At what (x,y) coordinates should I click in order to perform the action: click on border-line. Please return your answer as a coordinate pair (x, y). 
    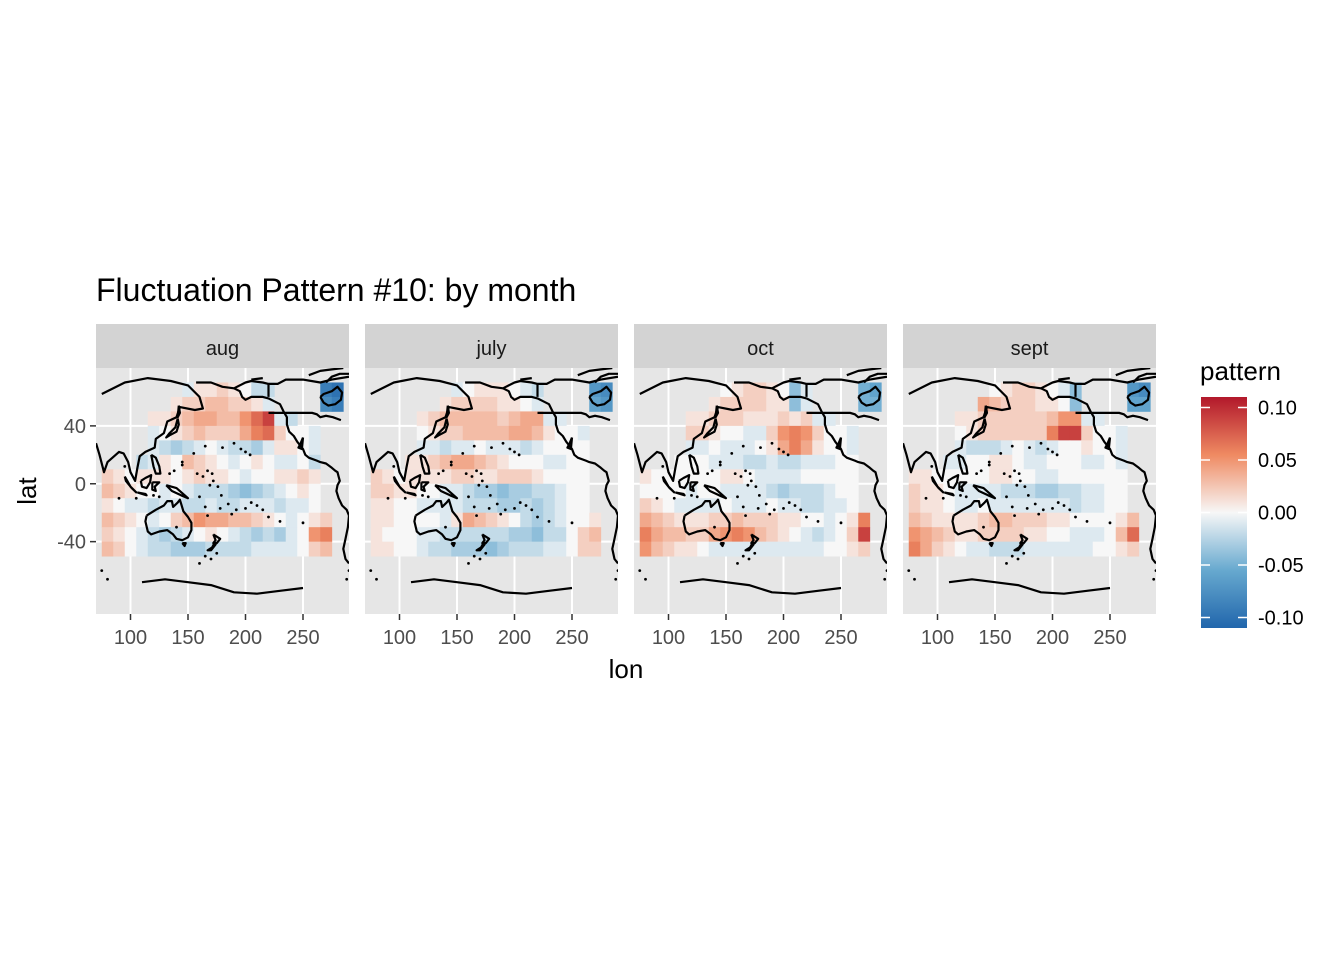
    Looking at the image, I should click on (305, 416).